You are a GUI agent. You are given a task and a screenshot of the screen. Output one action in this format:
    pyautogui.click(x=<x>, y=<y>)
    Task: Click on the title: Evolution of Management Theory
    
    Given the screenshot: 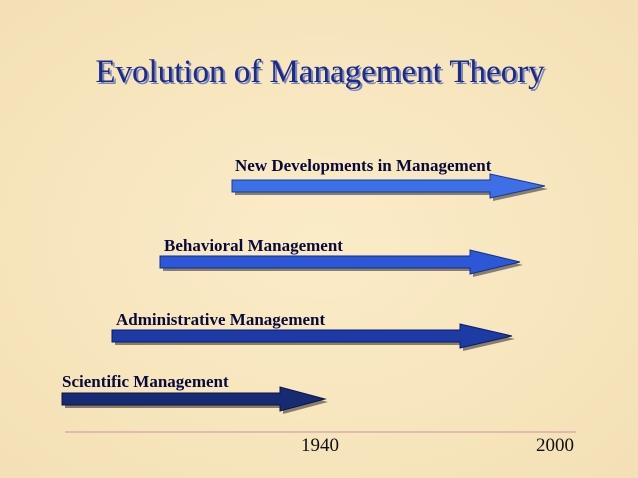 What is the action you would take?
    pyautogui.click(x=320, y=72)
    